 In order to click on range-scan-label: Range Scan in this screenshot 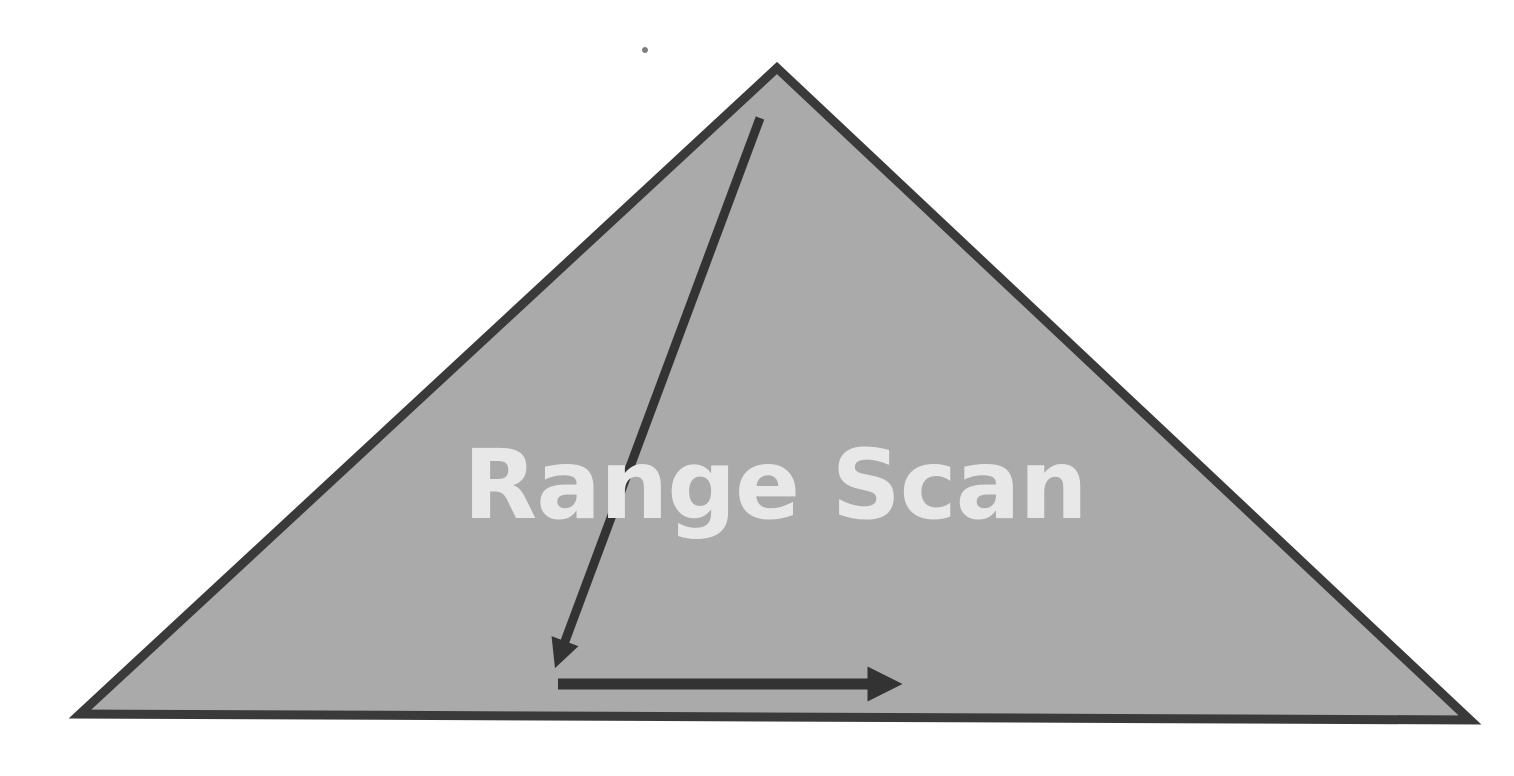, I will do `click(774, 485)`.